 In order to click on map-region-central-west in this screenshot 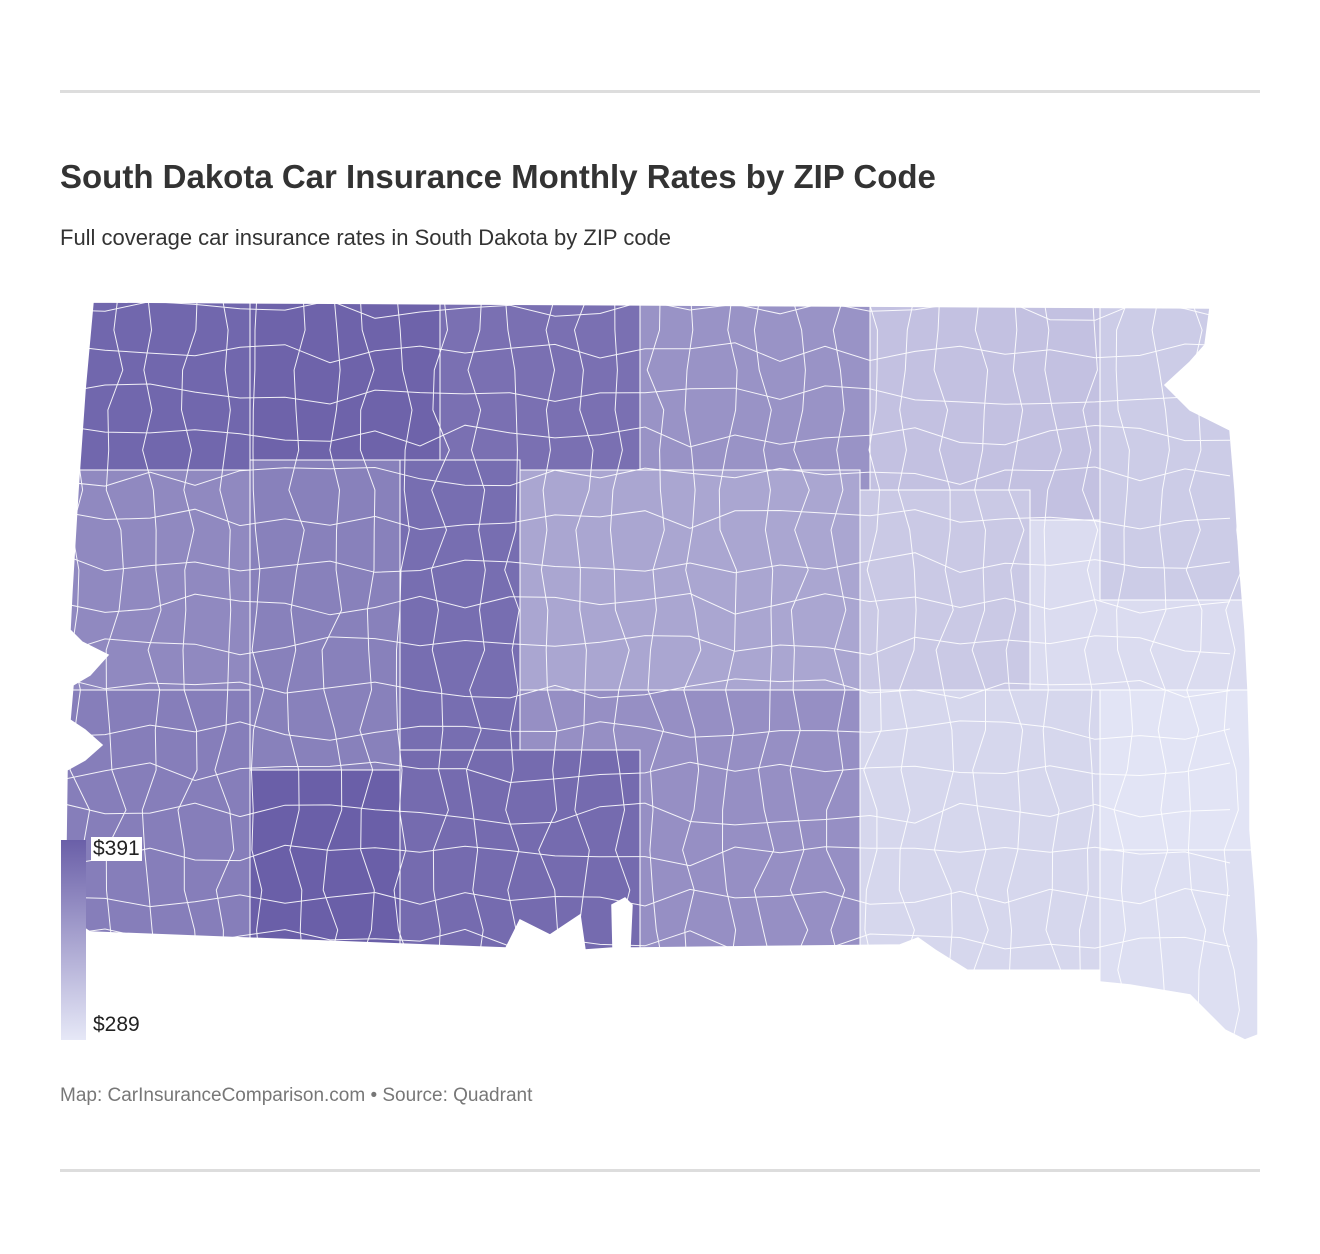, I will do `click(325, 615)`.